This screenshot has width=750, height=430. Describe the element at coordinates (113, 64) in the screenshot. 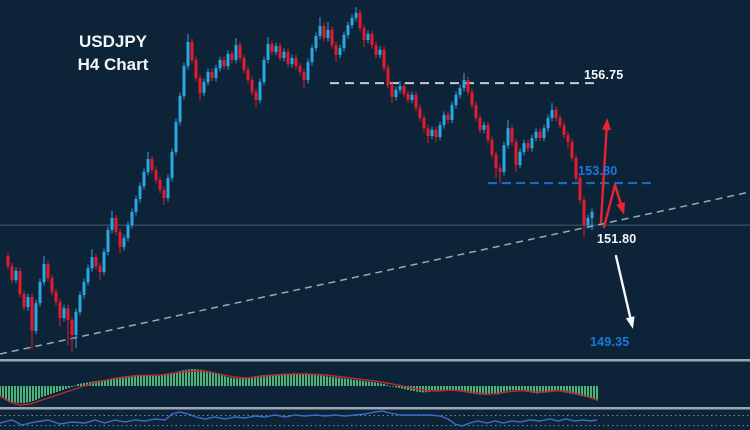

I see `title-timeframe: H4 Chart` at that location.